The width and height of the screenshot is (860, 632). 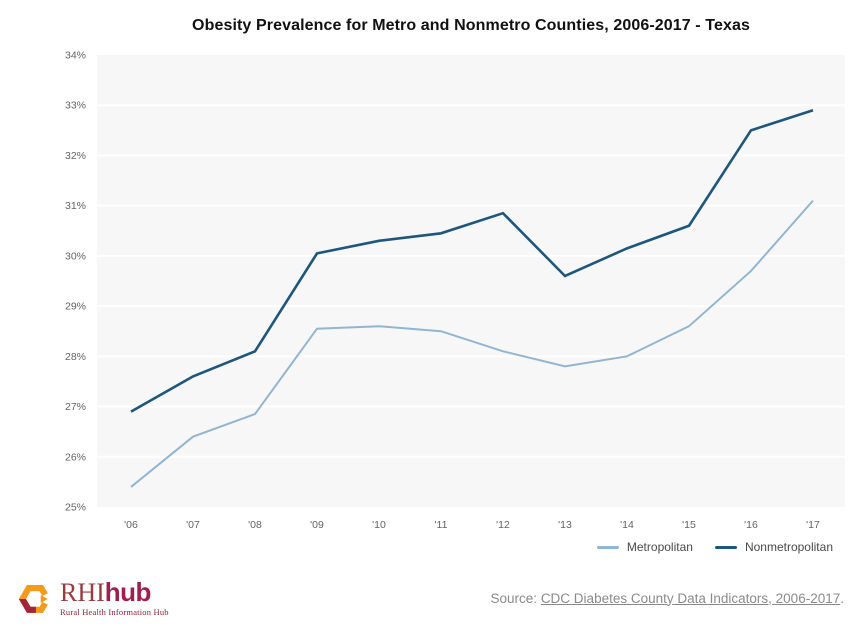 I want to click on x-axis-label: '16, so click(x=751, y=525).